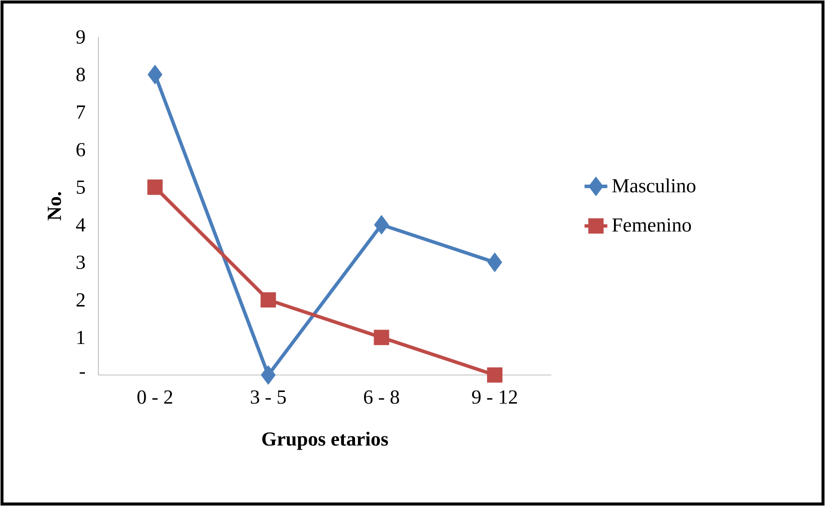 Image resolution: width=825 pixels, height=506 pixels. I want to click on y-tick-label: 6, so click(81, 149).